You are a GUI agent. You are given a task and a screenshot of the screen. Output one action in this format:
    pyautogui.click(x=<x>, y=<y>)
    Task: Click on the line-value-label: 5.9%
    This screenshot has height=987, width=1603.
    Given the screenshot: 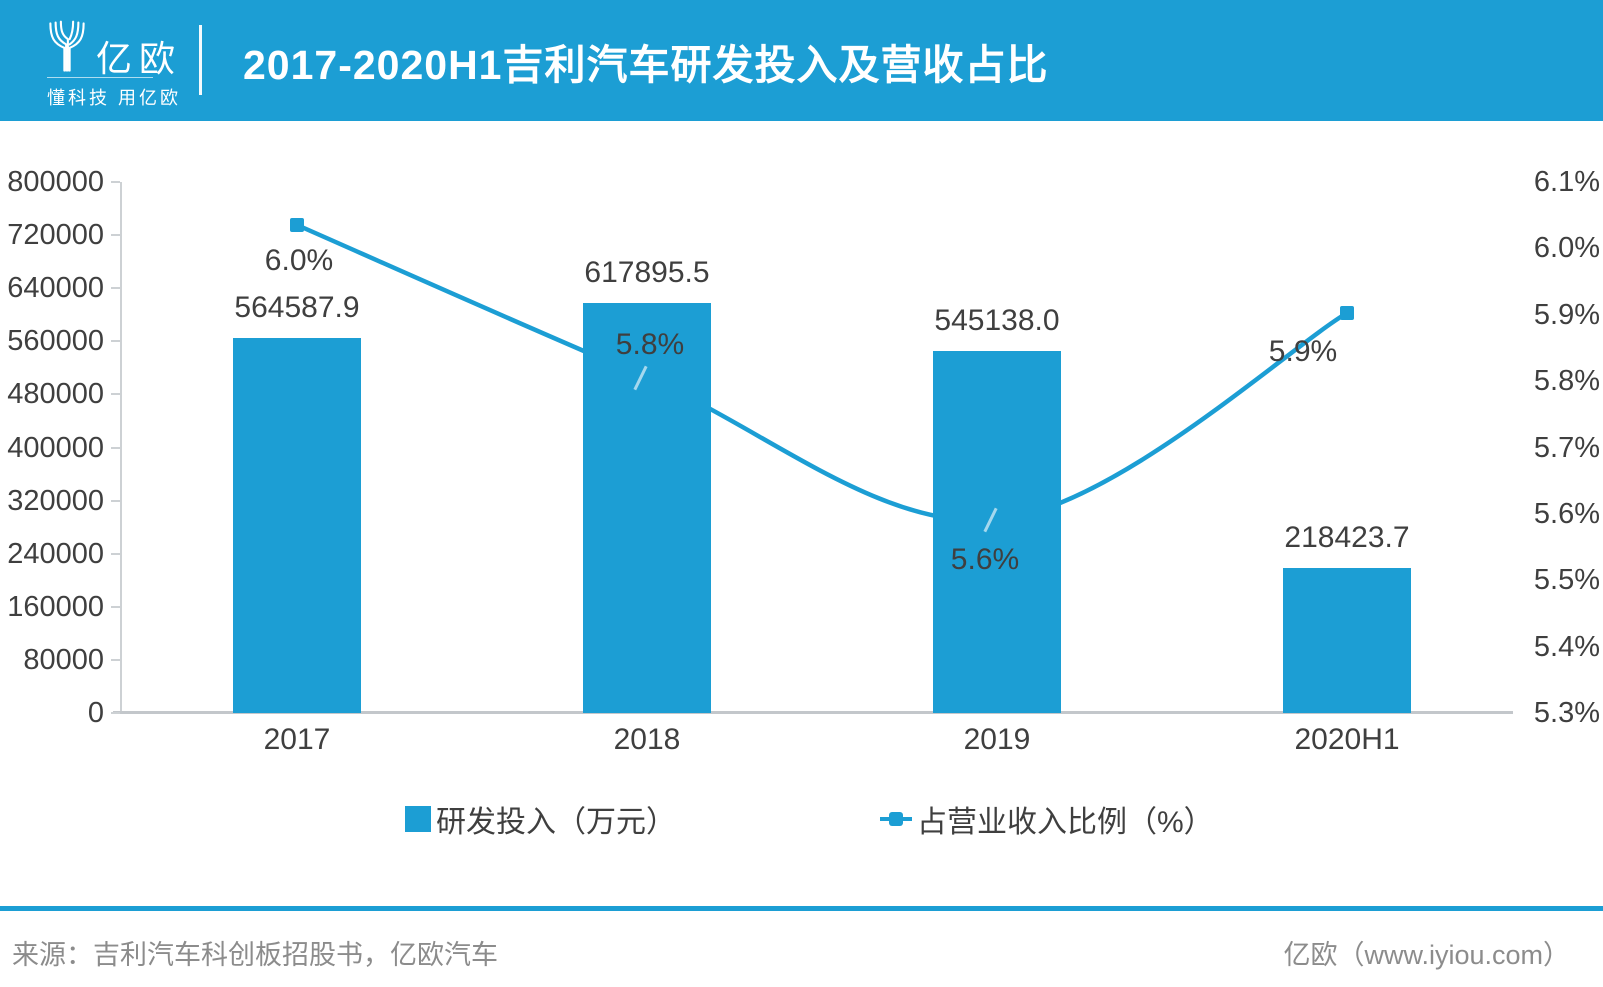 What is the action you would take?
    pyautogui.click(x=1303, y=351)
    